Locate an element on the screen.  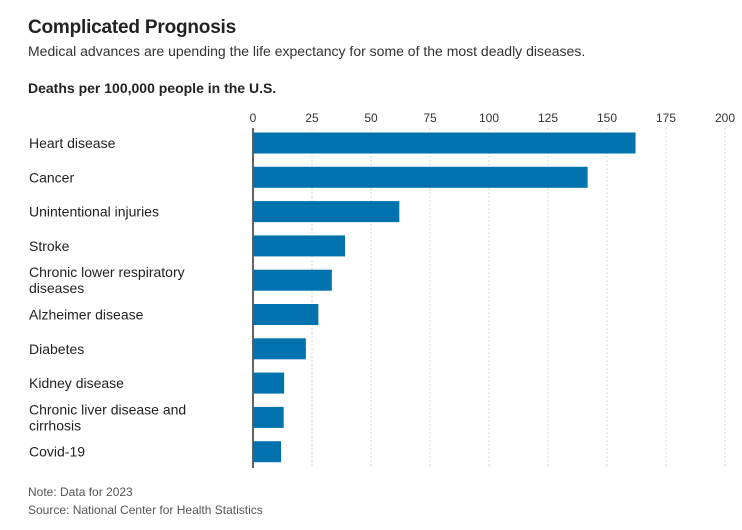
x-tick-label: 150 is located at coordinates (607, 118).